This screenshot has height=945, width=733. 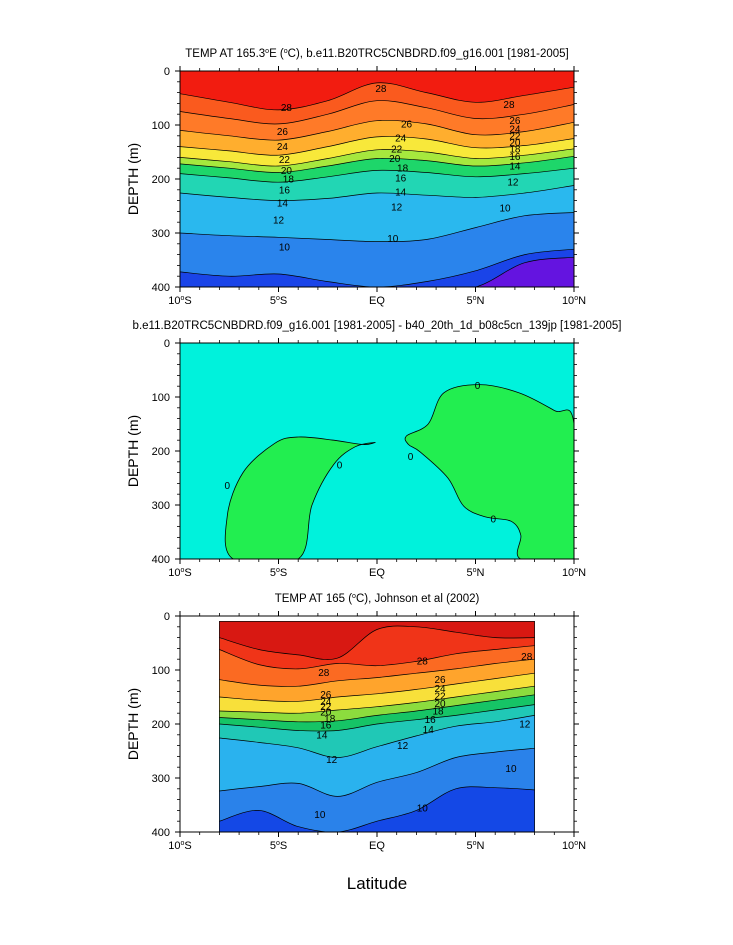 I want to click on data-boundary, so click(x=377, y=726).